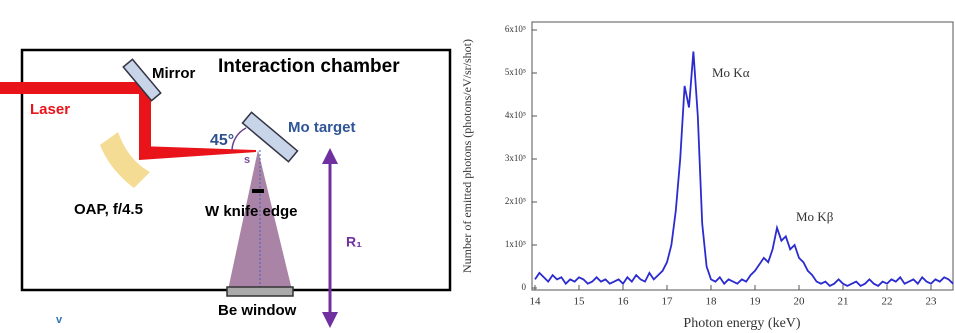 The width and height of the screenshot is (955, 333). Describe the element at coordinates (247, 160) in the screenshot. I see `source-label: s` at that location.